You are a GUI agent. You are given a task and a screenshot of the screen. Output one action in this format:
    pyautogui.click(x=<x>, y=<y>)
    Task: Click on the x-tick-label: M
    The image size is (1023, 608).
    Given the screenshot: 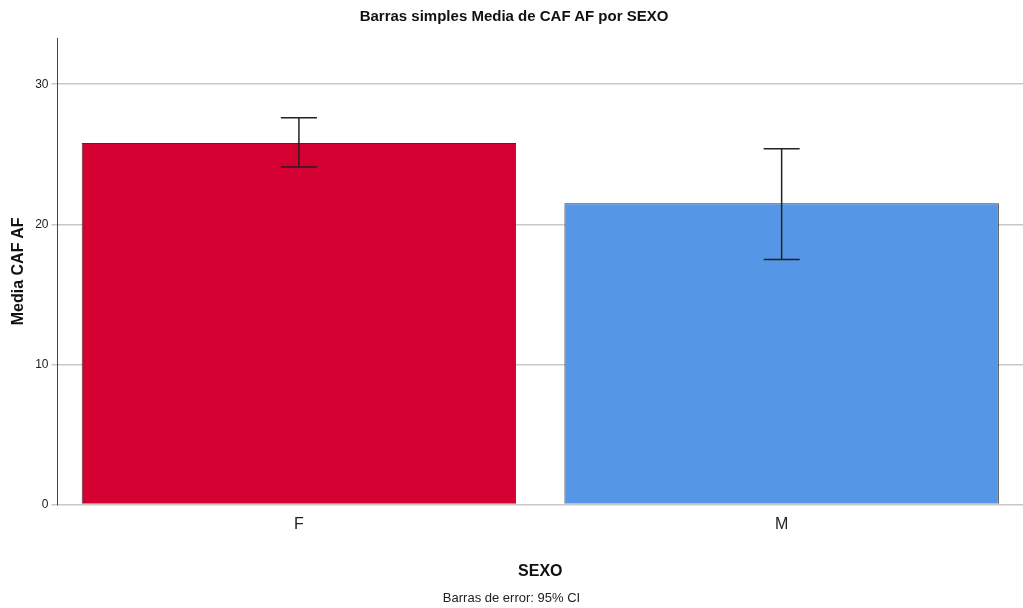 What is the action you would take?
    pyautogui.click(x=781, y=523)
    